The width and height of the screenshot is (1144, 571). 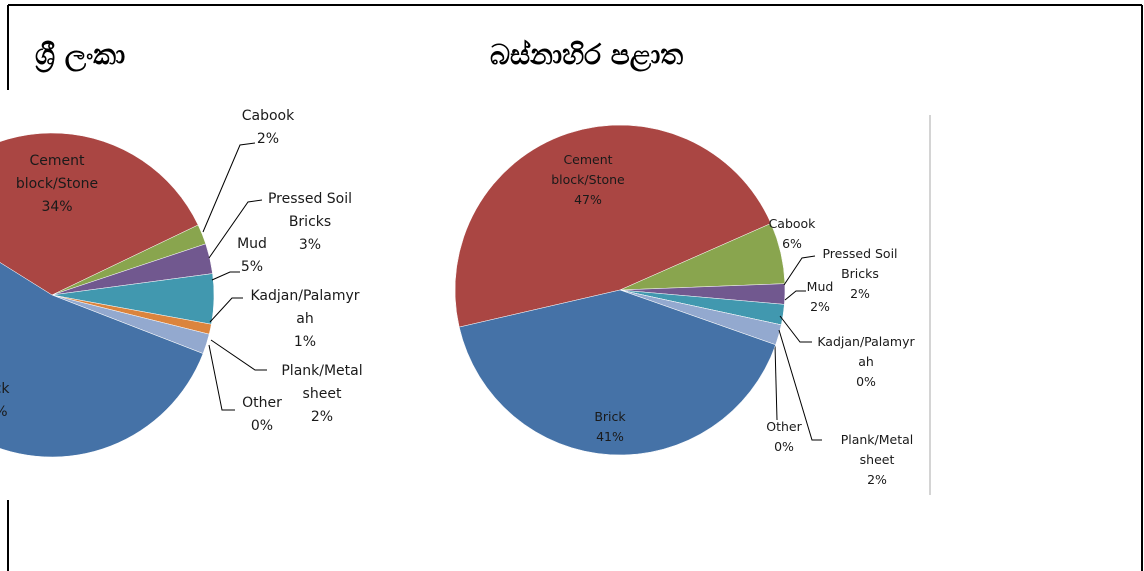 I want to click on slice-value: 3%, so click(x=310, y=245).